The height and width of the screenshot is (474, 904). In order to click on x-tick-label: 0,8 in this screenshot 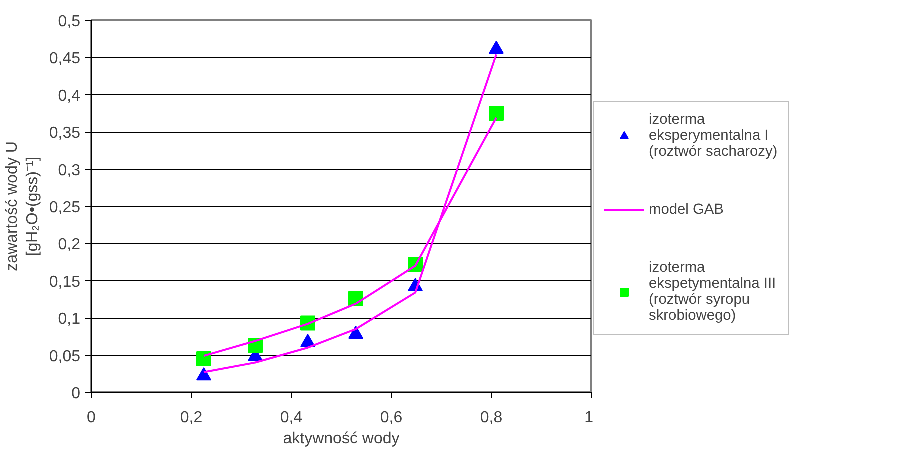, I will do `click(491, 418)`.